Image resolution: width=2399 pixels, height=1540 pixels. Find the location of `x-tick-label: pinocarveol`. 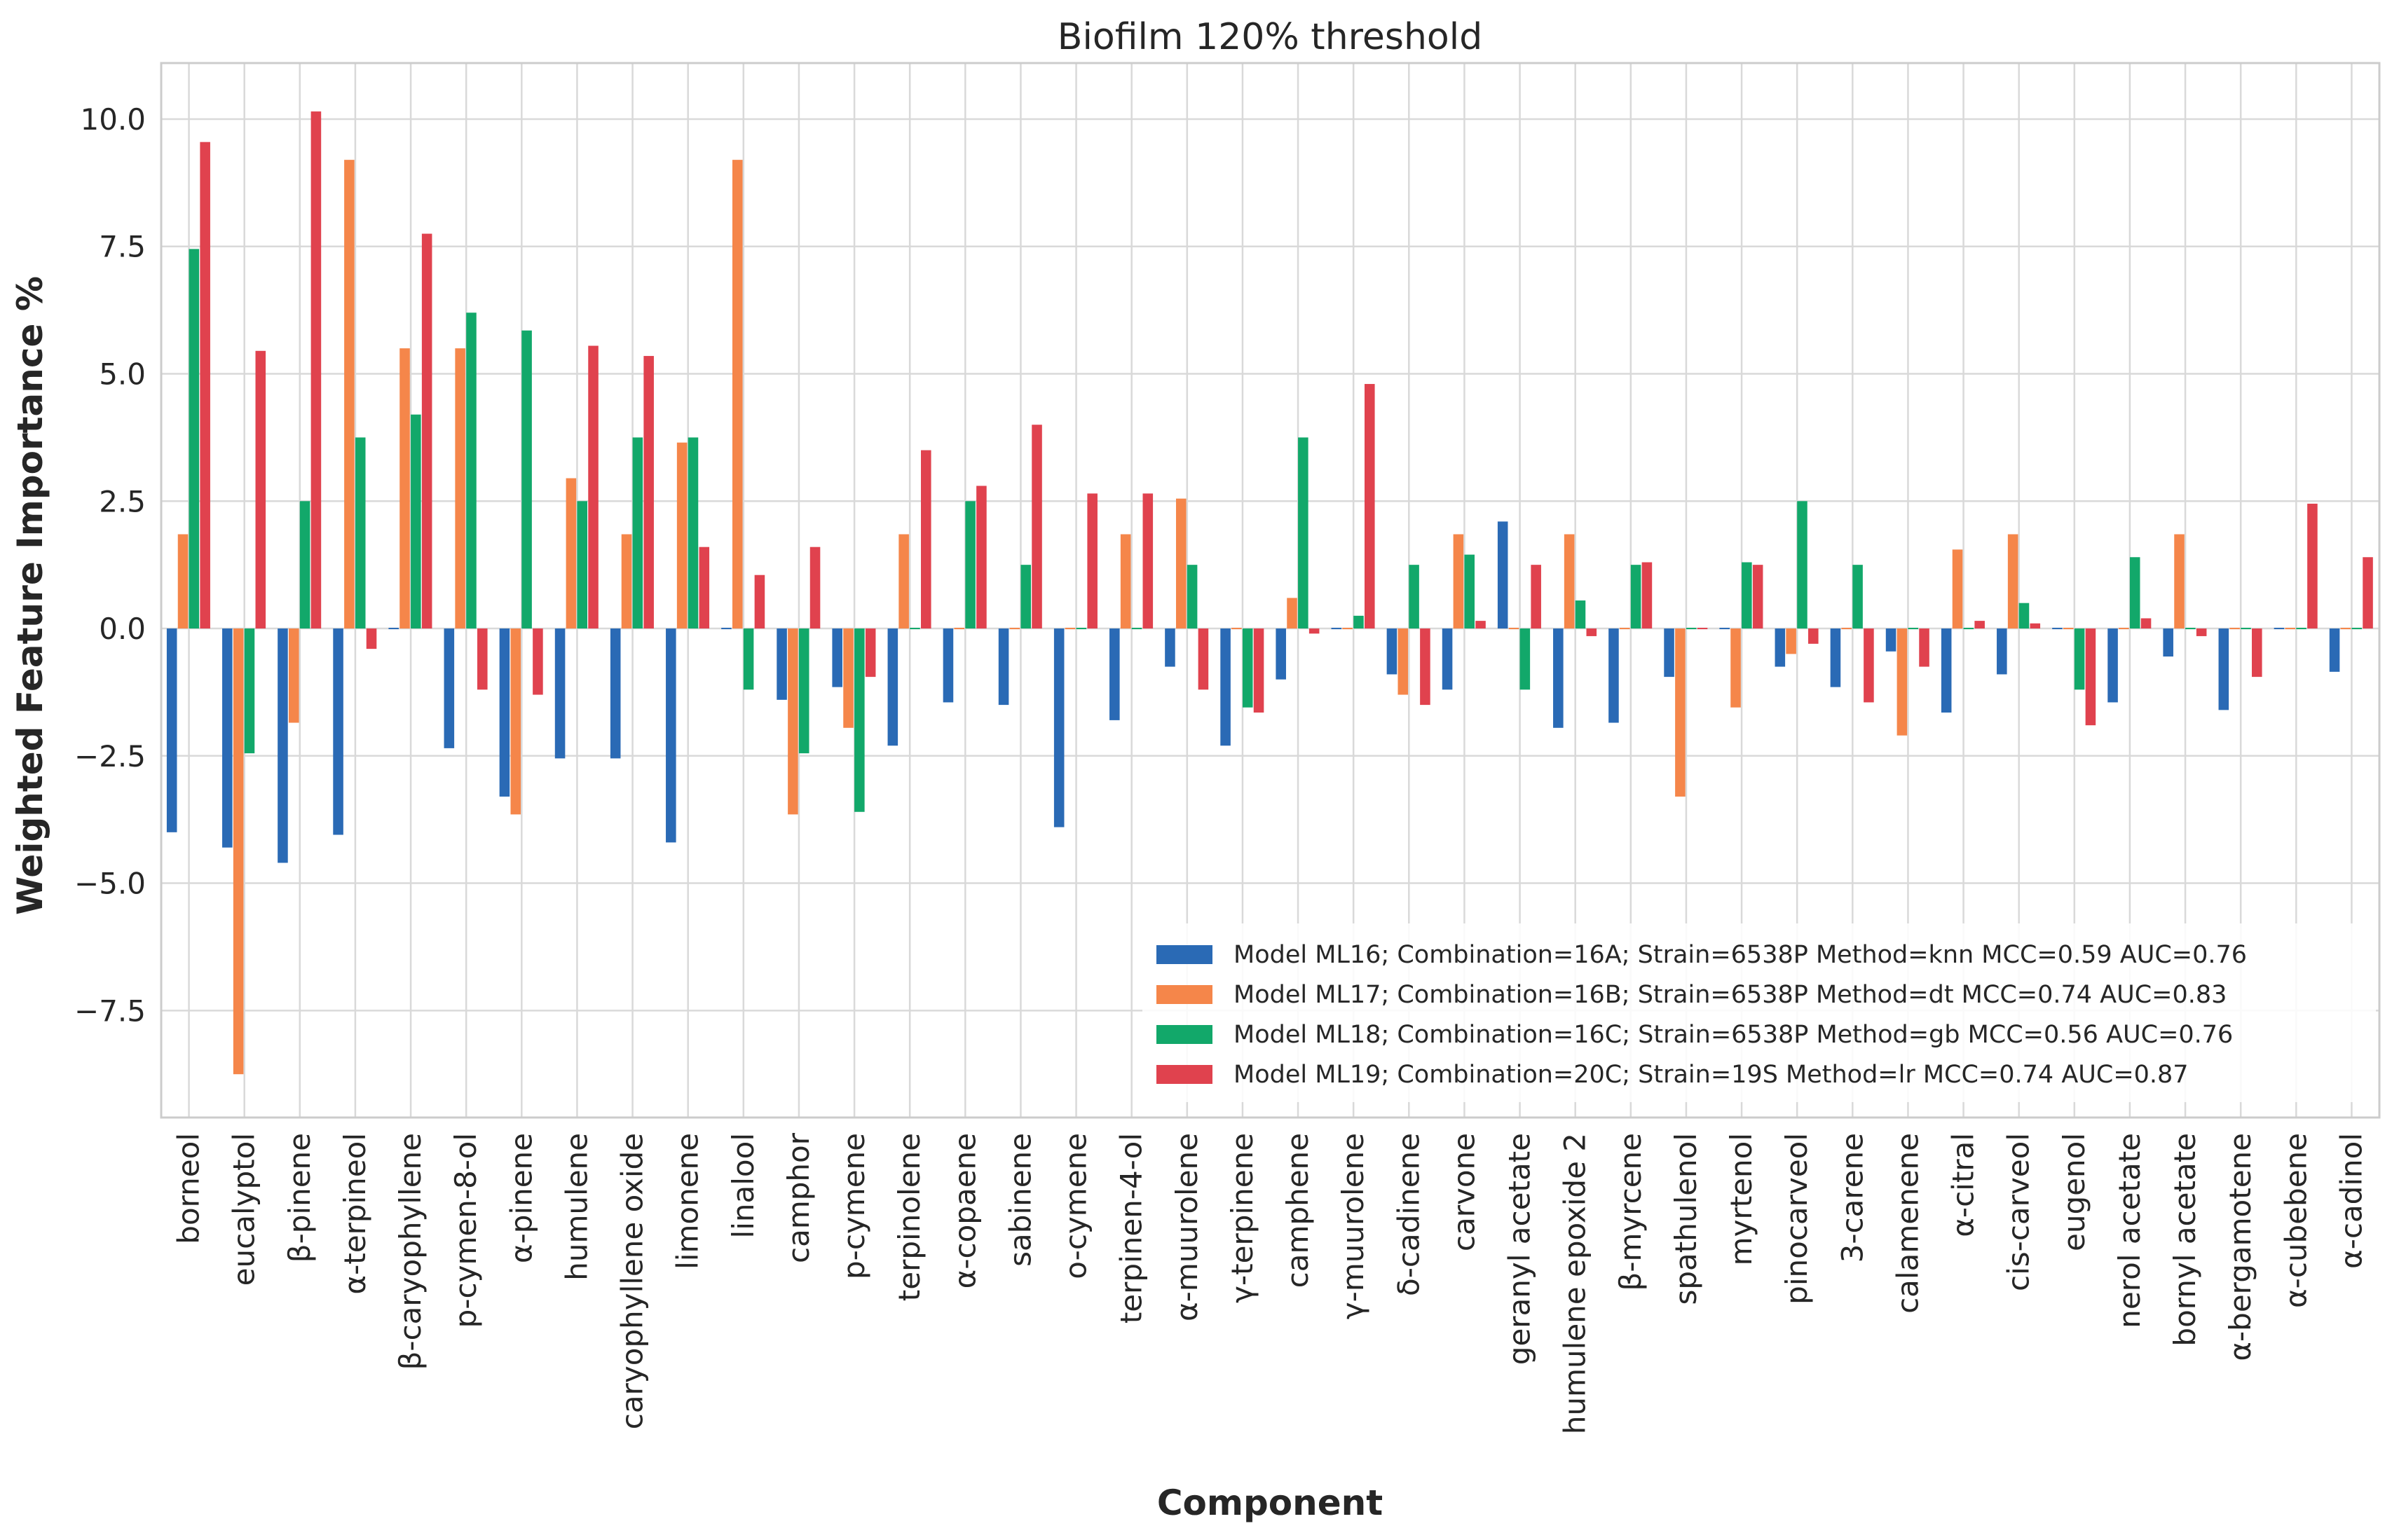

x-tick-label: pinocarveol is located at coordinates (1796, 1219).